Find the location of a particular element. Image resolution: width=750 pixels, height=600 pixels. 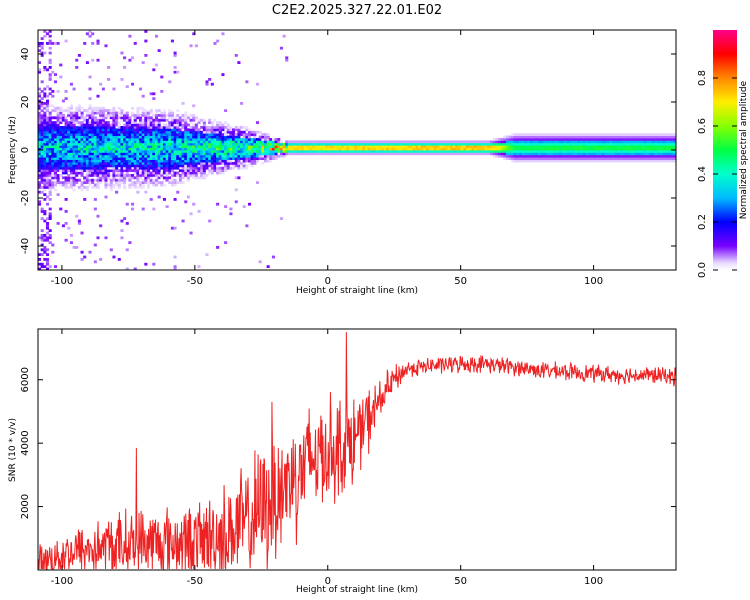

y-tick-label: 20 is located at coordinates (25, 102).